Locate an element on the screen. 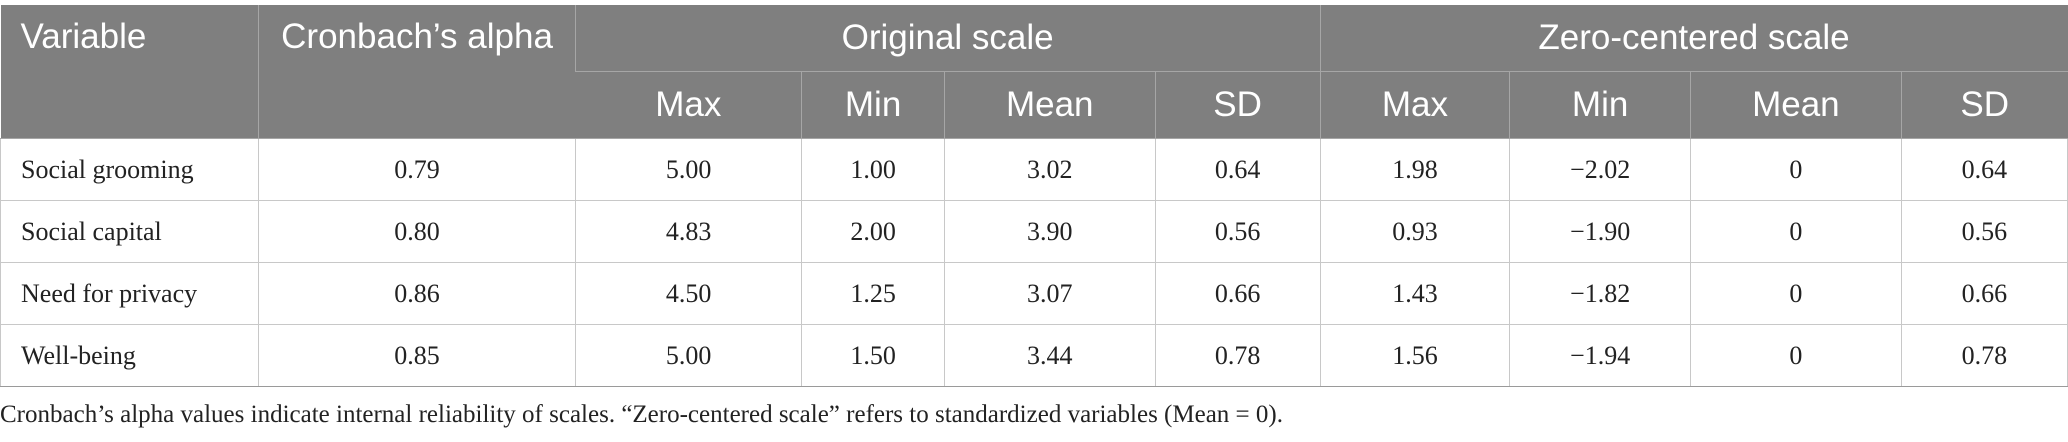  cell-original-mean: 3.02 is located at coordinates (1049, 169).